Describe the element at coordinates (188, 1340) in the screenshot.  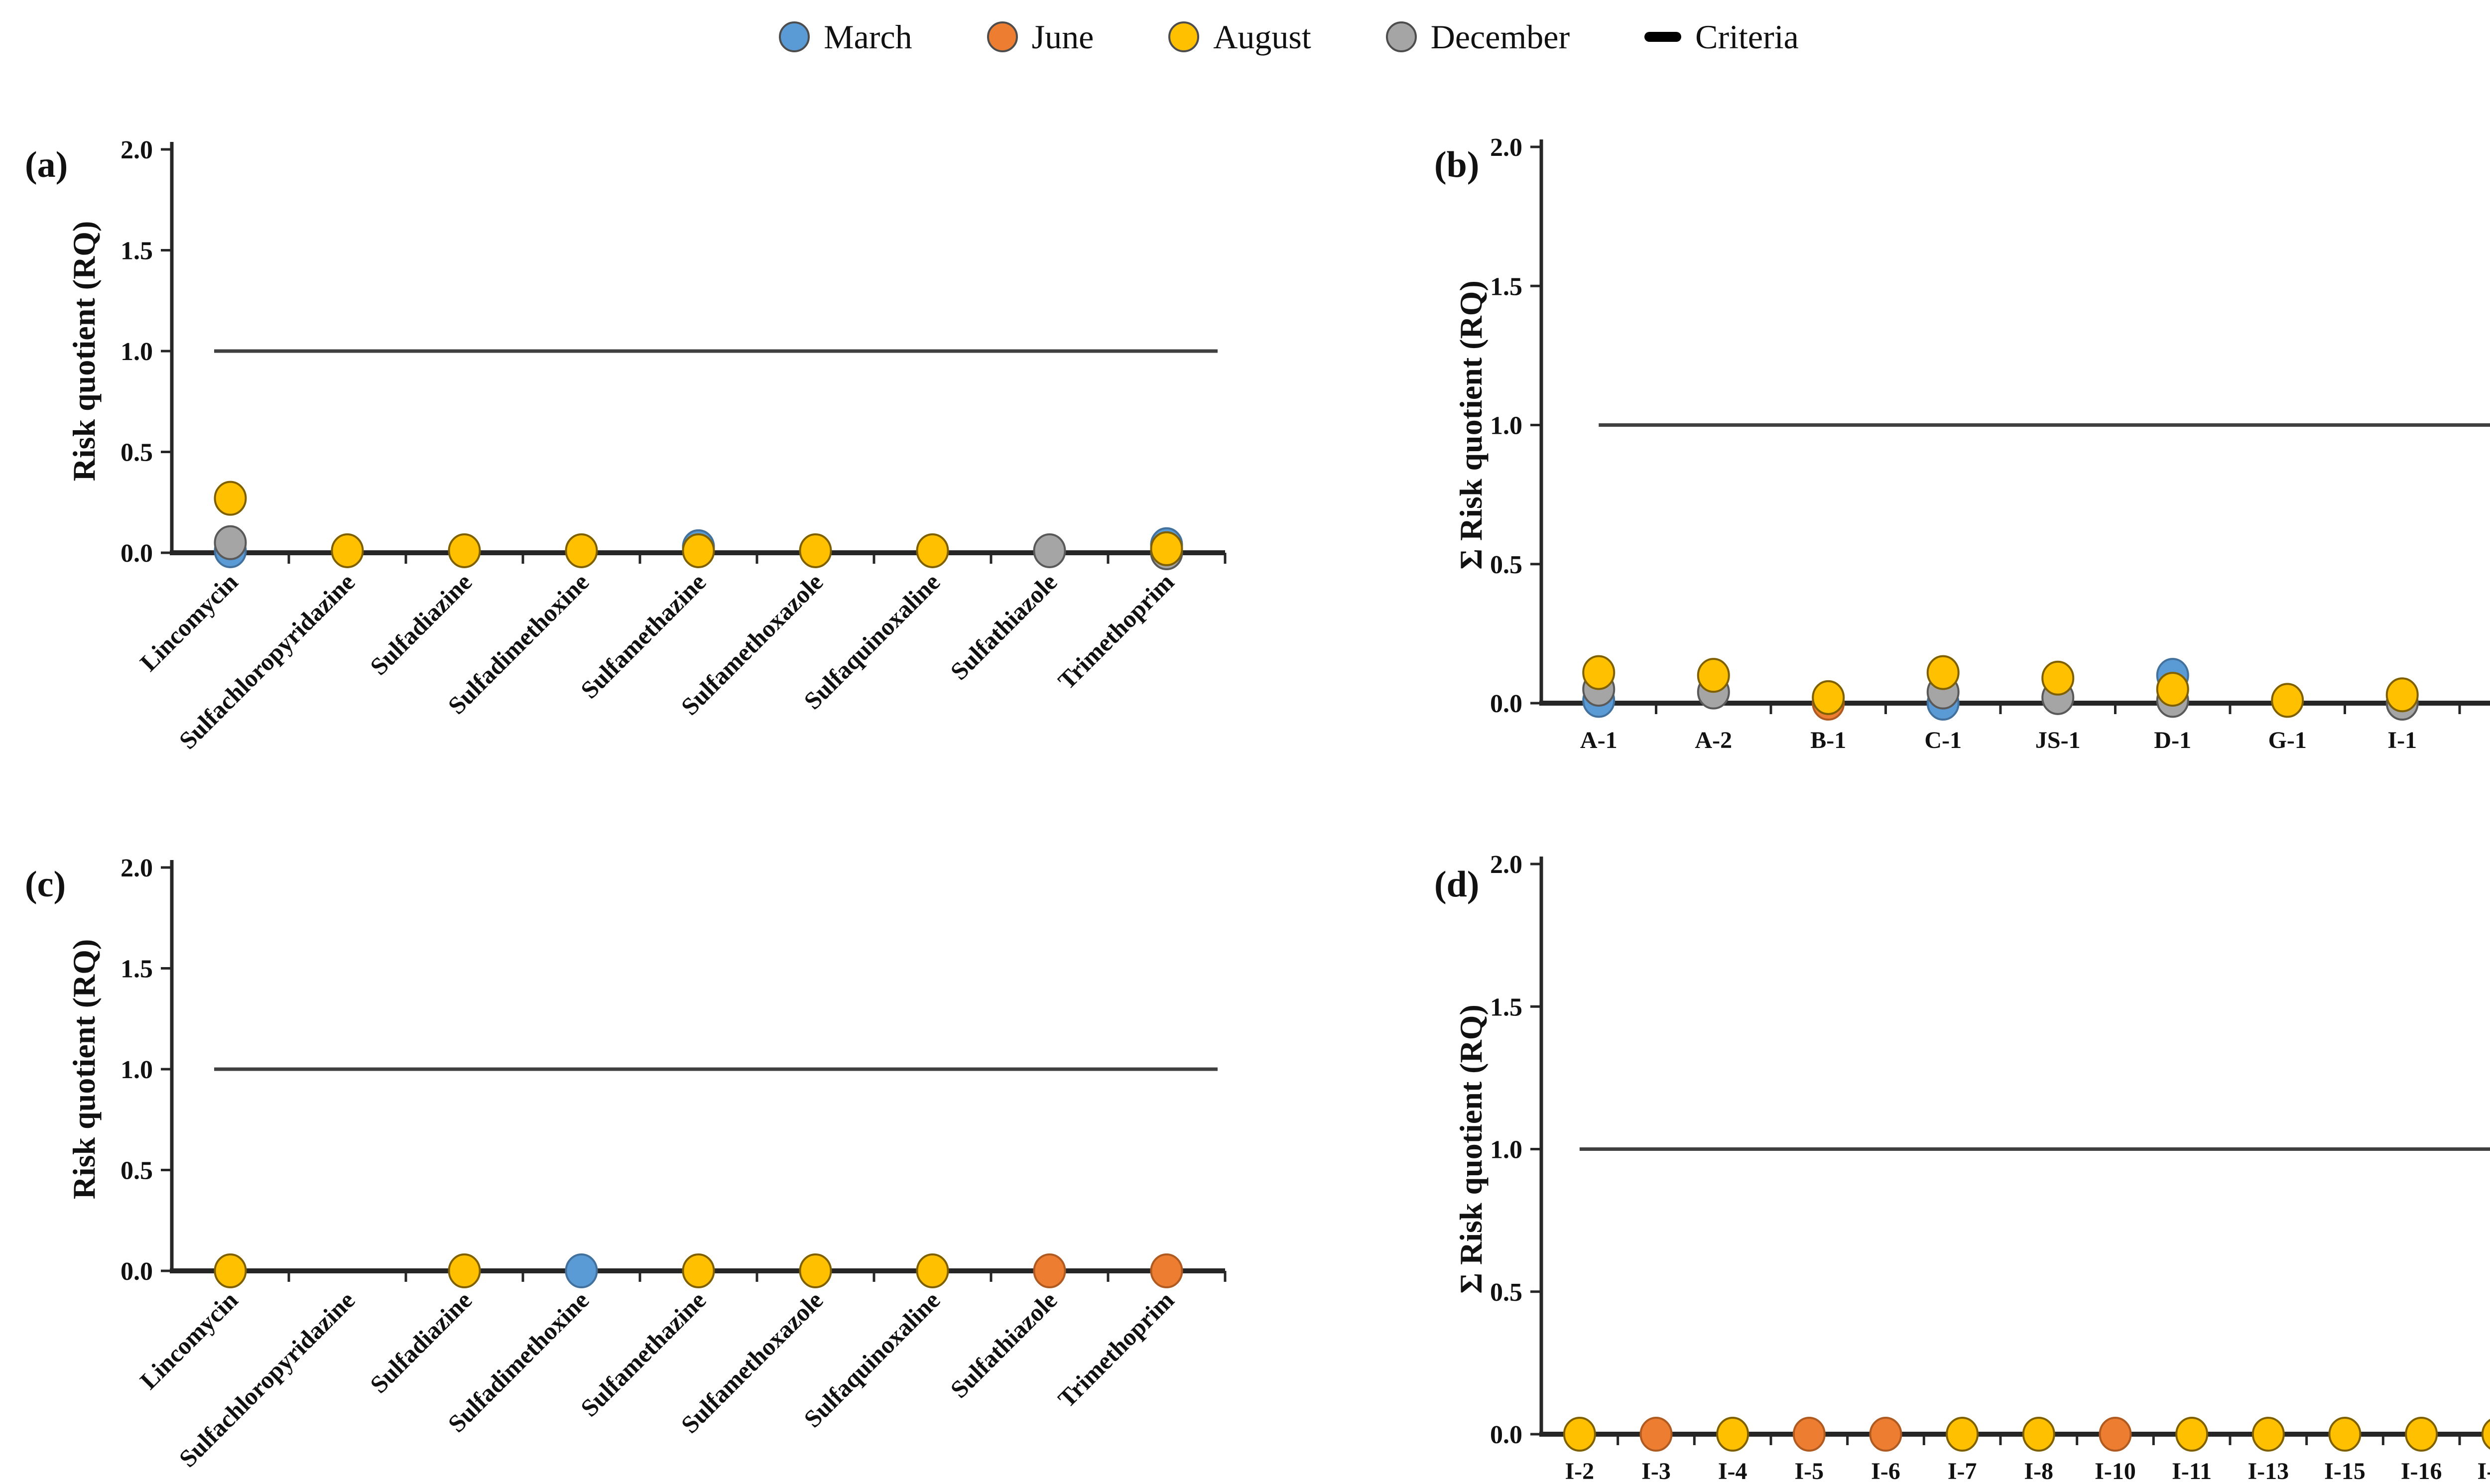
I see `x-category-label: Lincomycin` at that location.